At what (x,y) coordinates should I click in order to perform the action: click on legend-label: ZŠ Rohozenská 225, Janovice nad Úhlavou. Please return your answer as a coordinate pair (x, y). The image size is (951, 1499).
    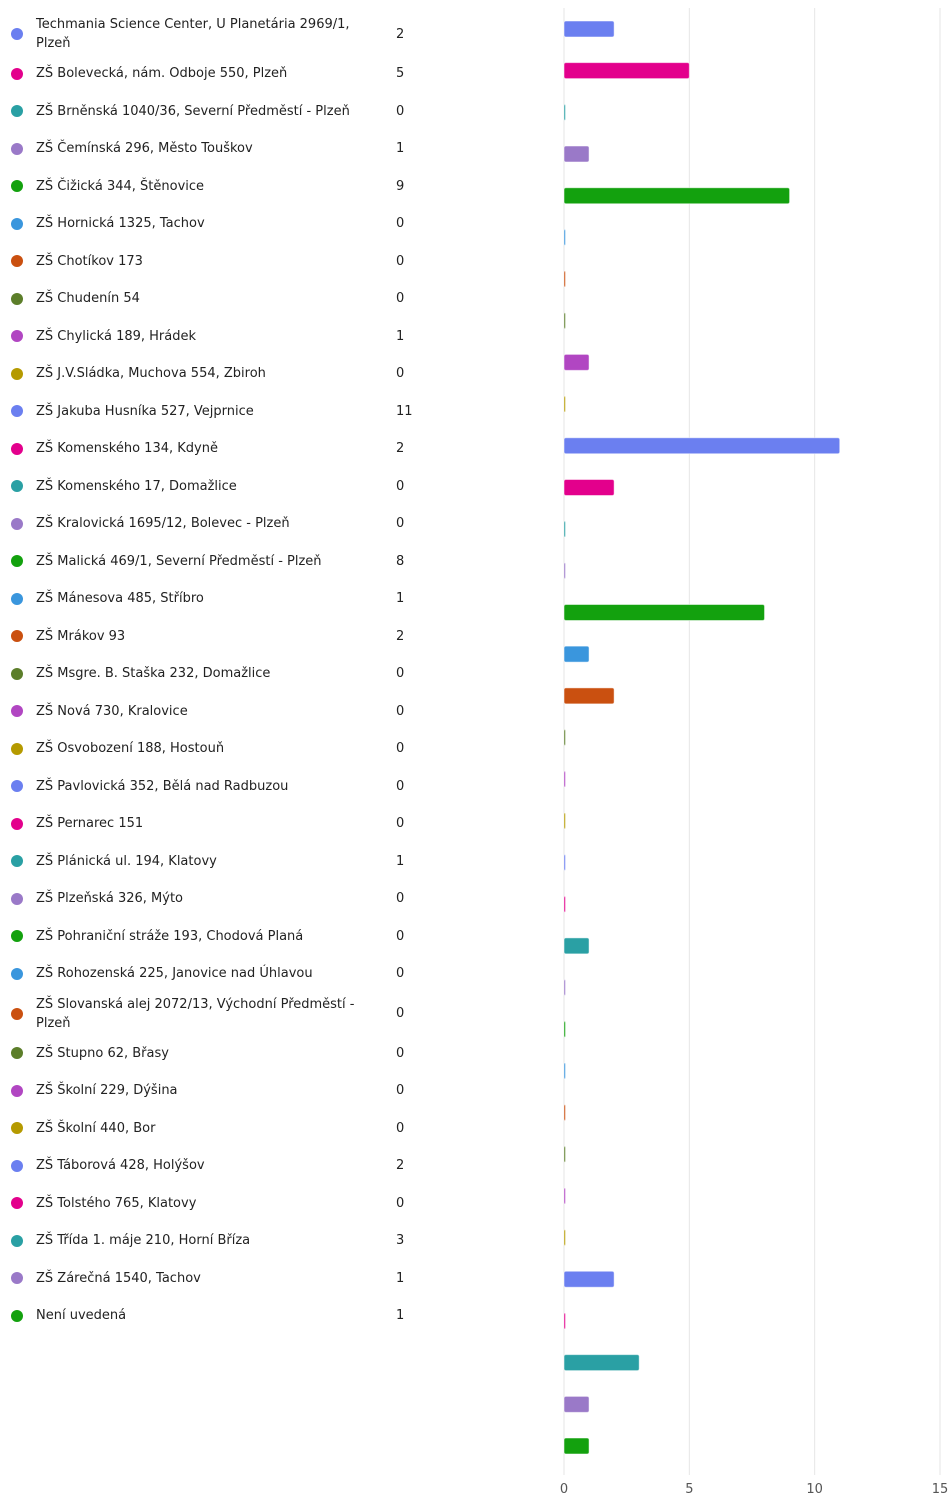
    Looking at the image, I should click on (174, 974).